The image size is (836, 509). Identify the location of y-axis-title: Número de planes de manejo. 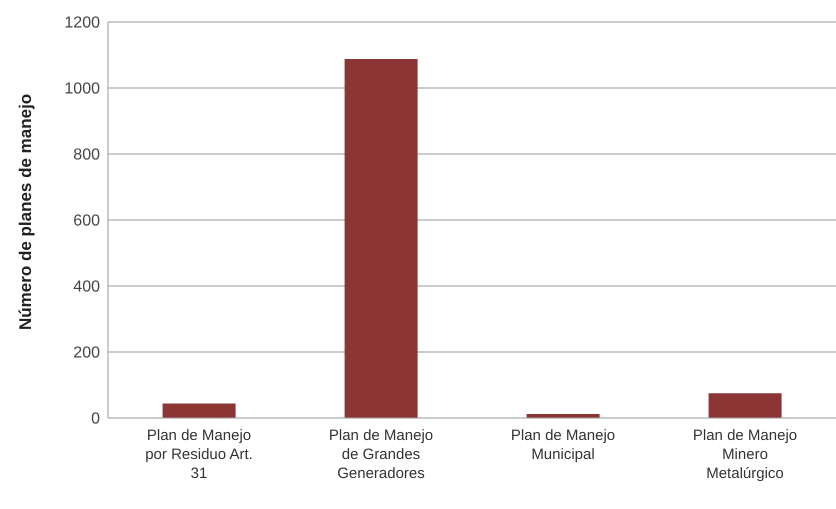
(26, 212).